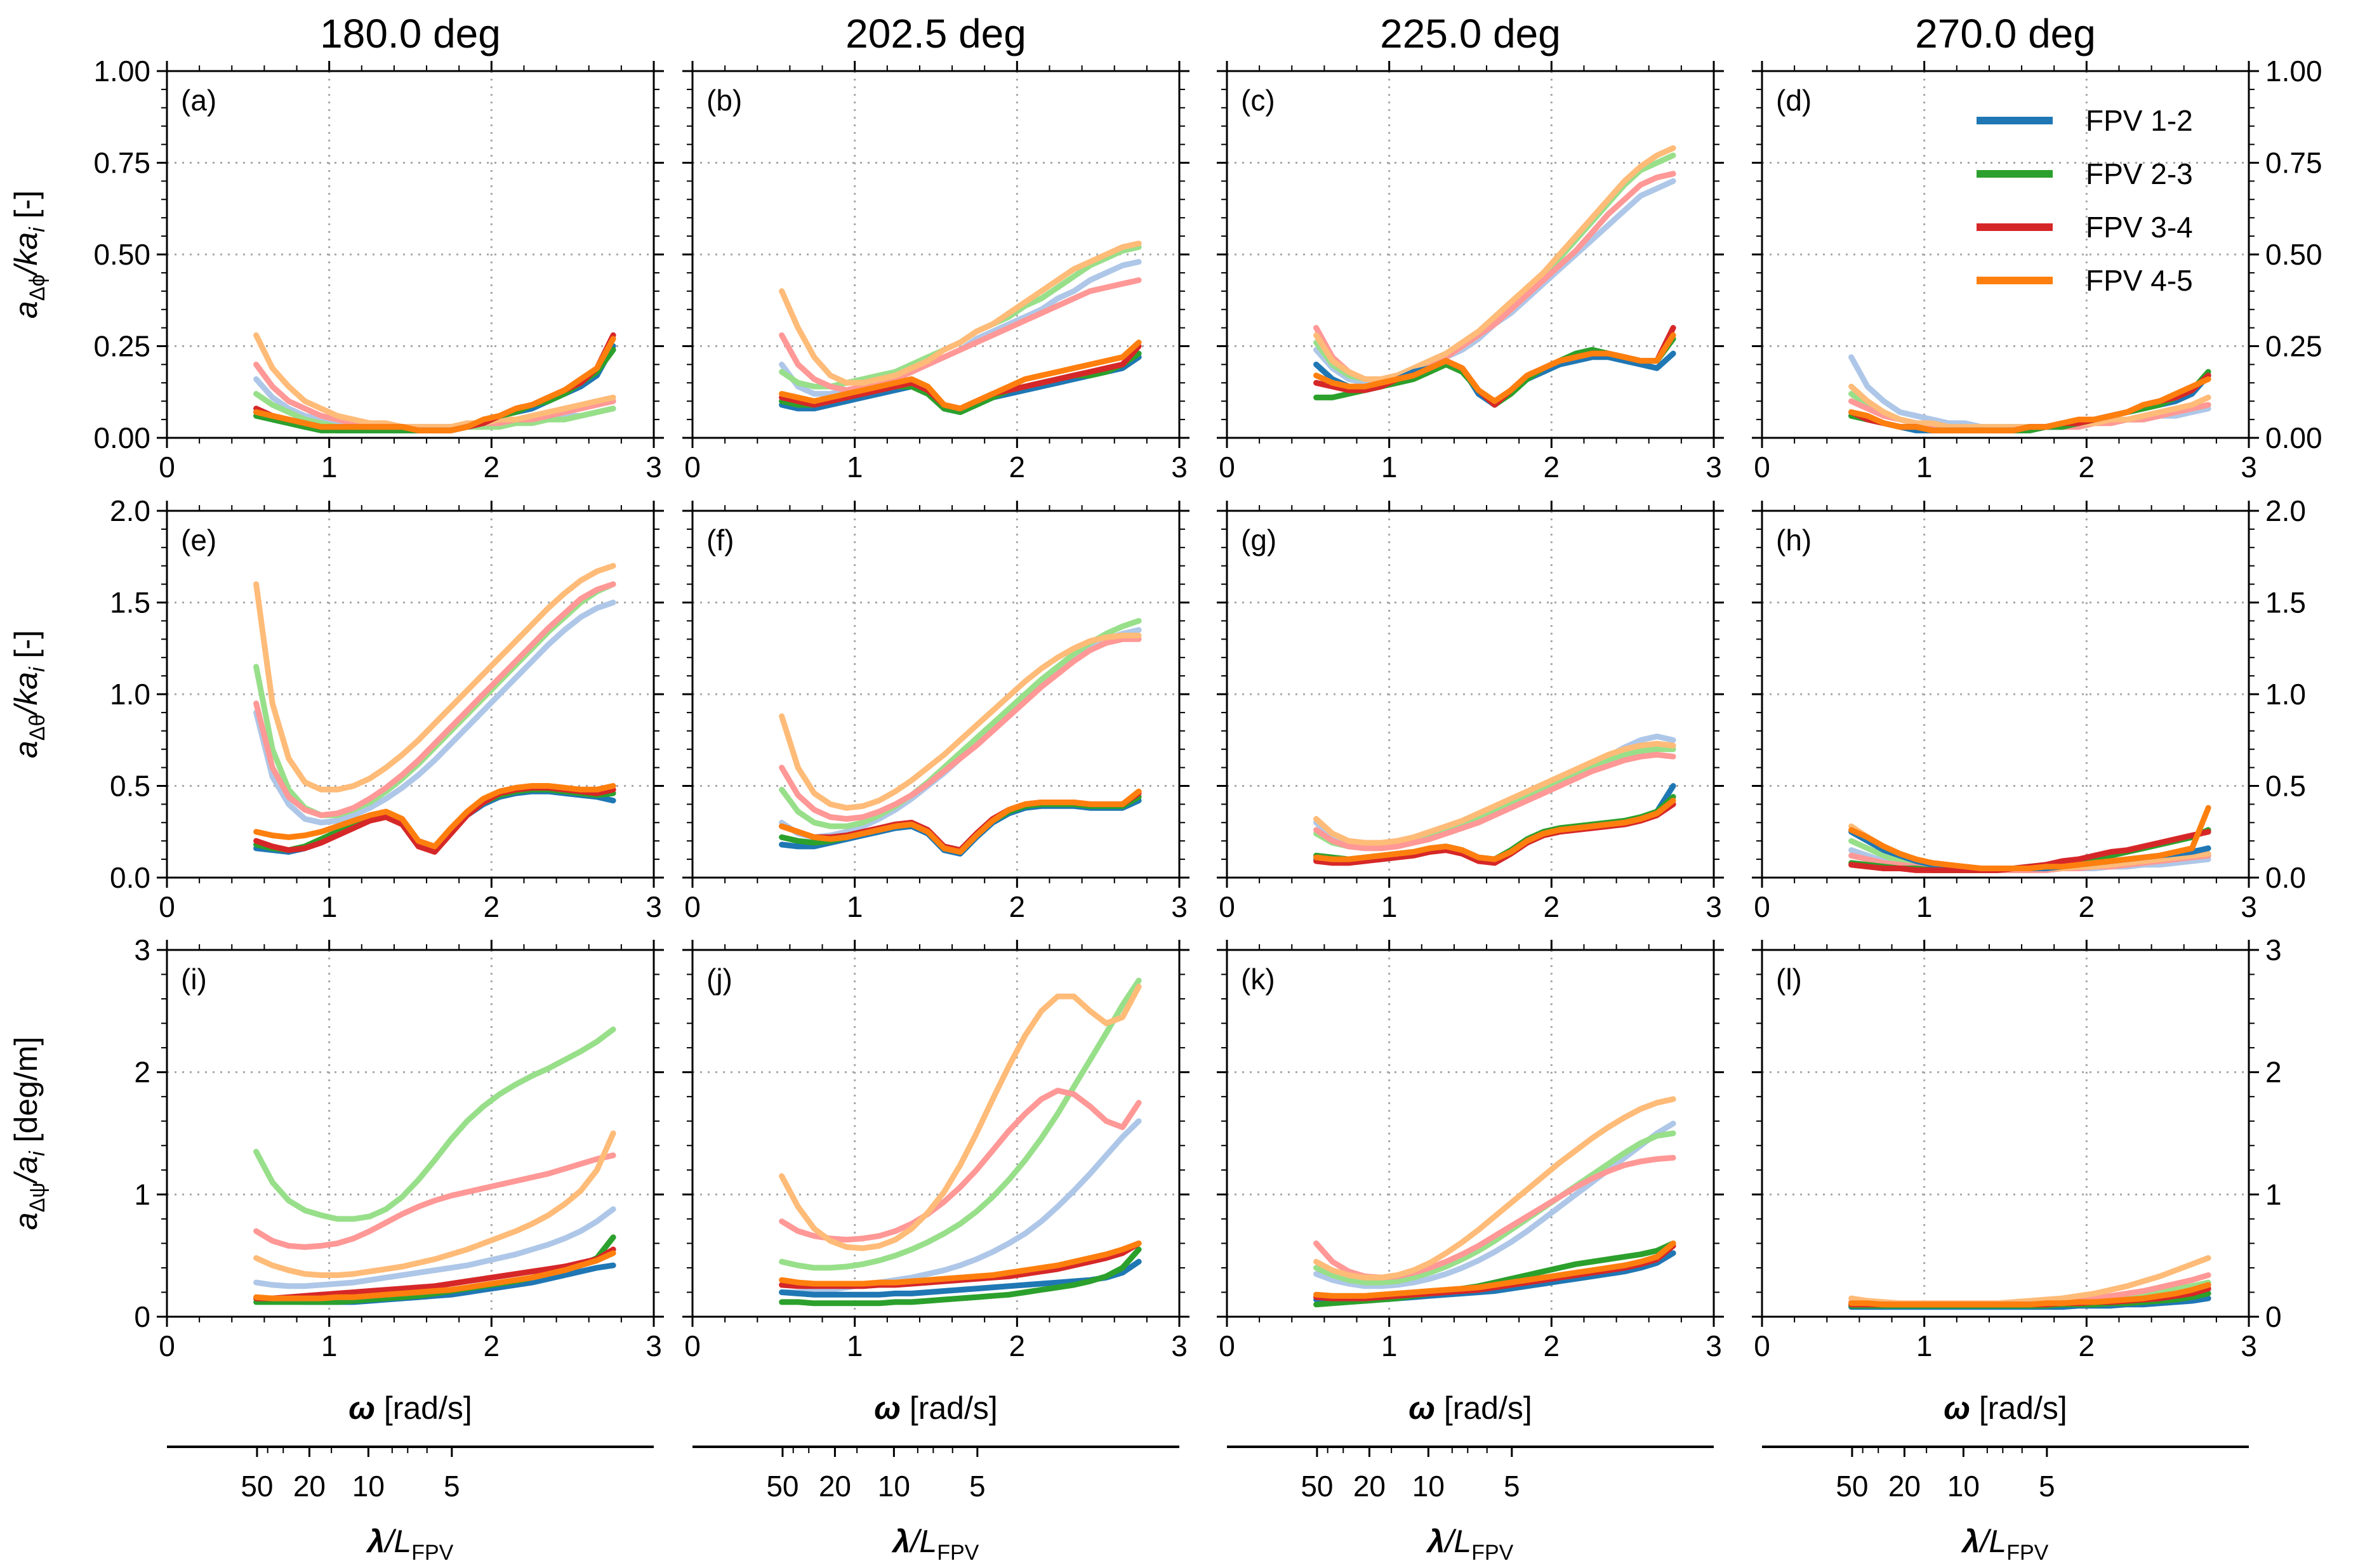 This screenshot has width=2365, height=1568. I want to click on y-tick-label: 1.0, so click(2285, 694).